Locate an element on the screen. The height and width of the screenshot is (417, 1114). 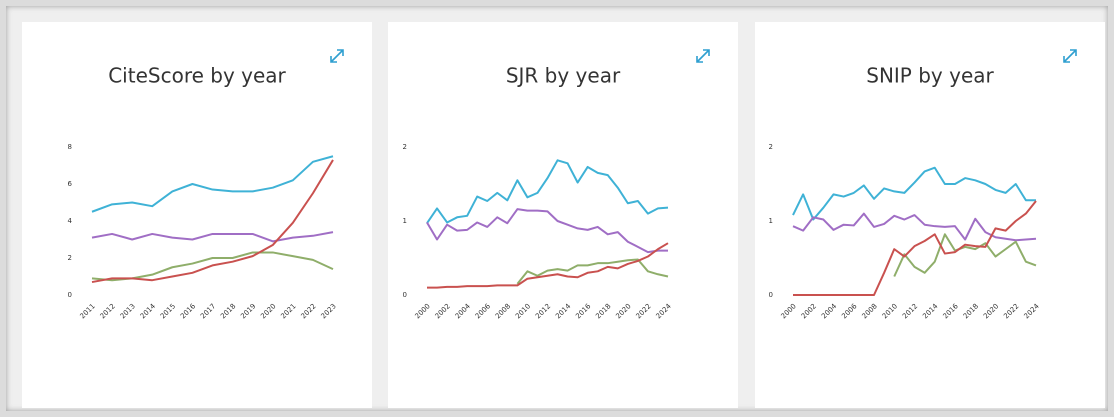
chart-title: SNIP by year is located at coordinates (930, 76).